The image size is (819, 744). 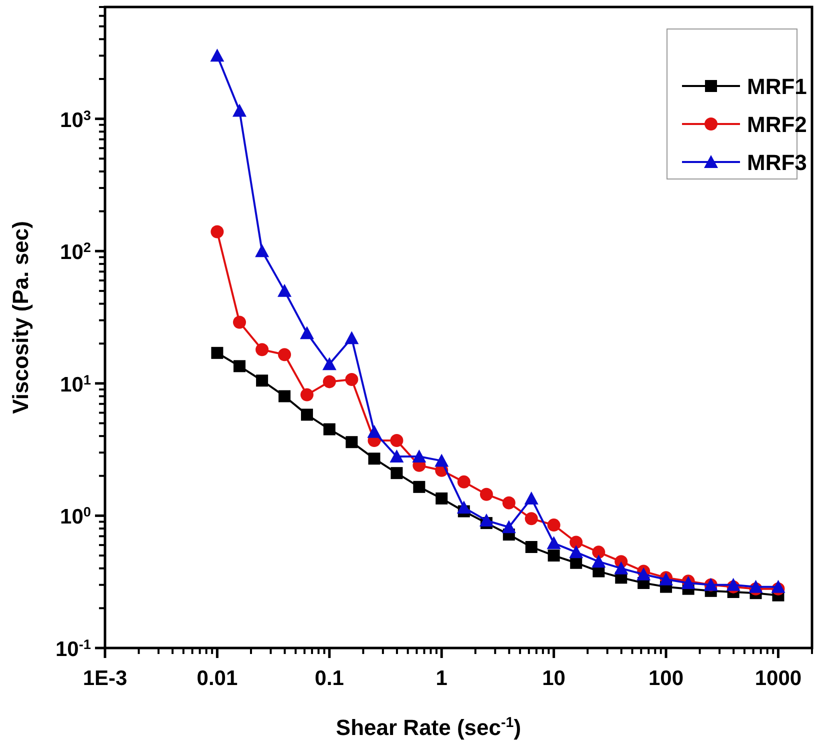 What do you see at coordinates (777, 162) in the screenshot?
I see `legend-label: MRF3` at bounding box center [777, 162].